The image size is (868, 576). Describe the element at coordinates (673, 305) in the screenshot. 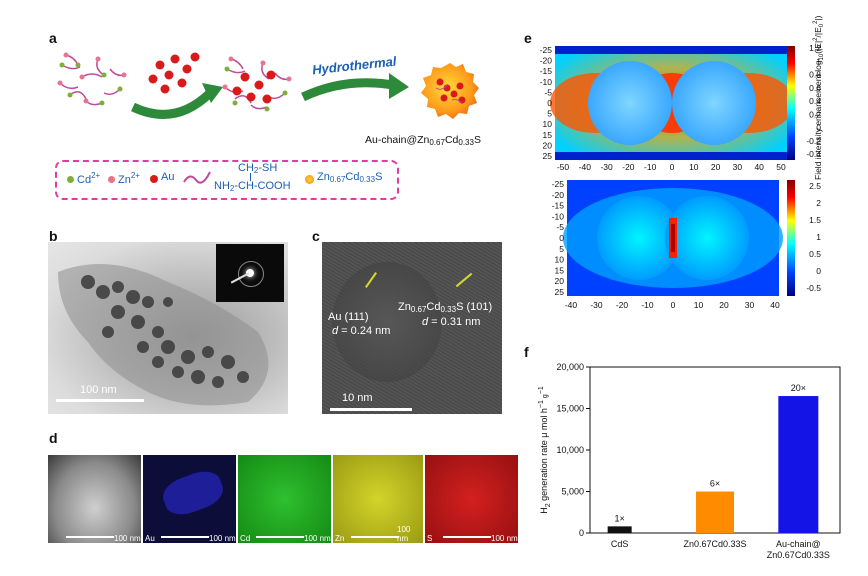

I see `e-bottom-x-tick: 0` at that location.